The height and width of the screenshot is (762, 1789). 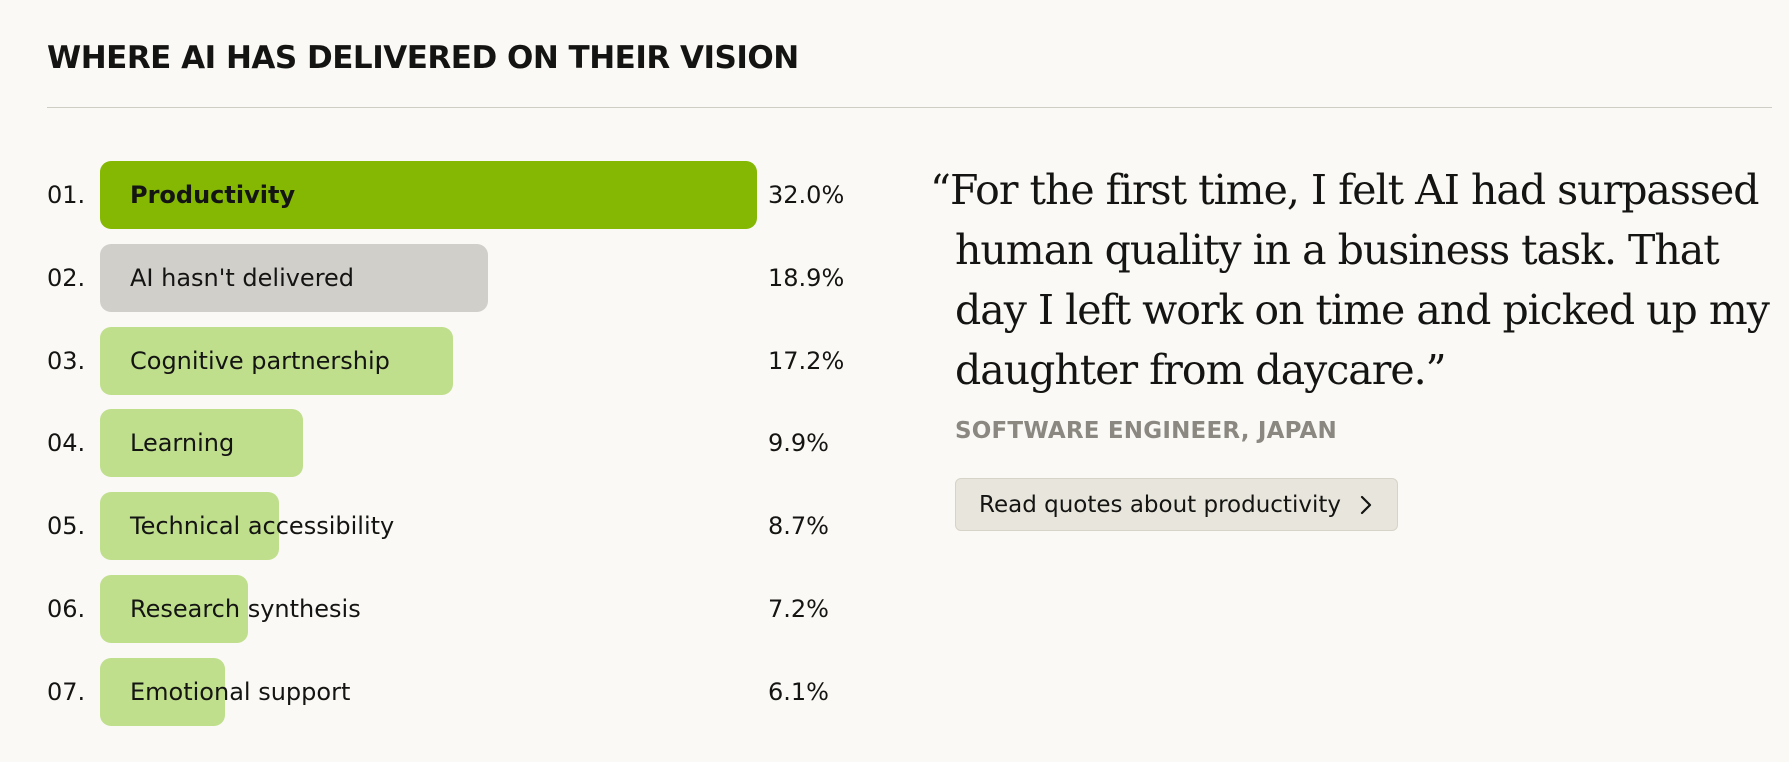 I want to click on value-label: 32.0%, so click(x=806, y=195).